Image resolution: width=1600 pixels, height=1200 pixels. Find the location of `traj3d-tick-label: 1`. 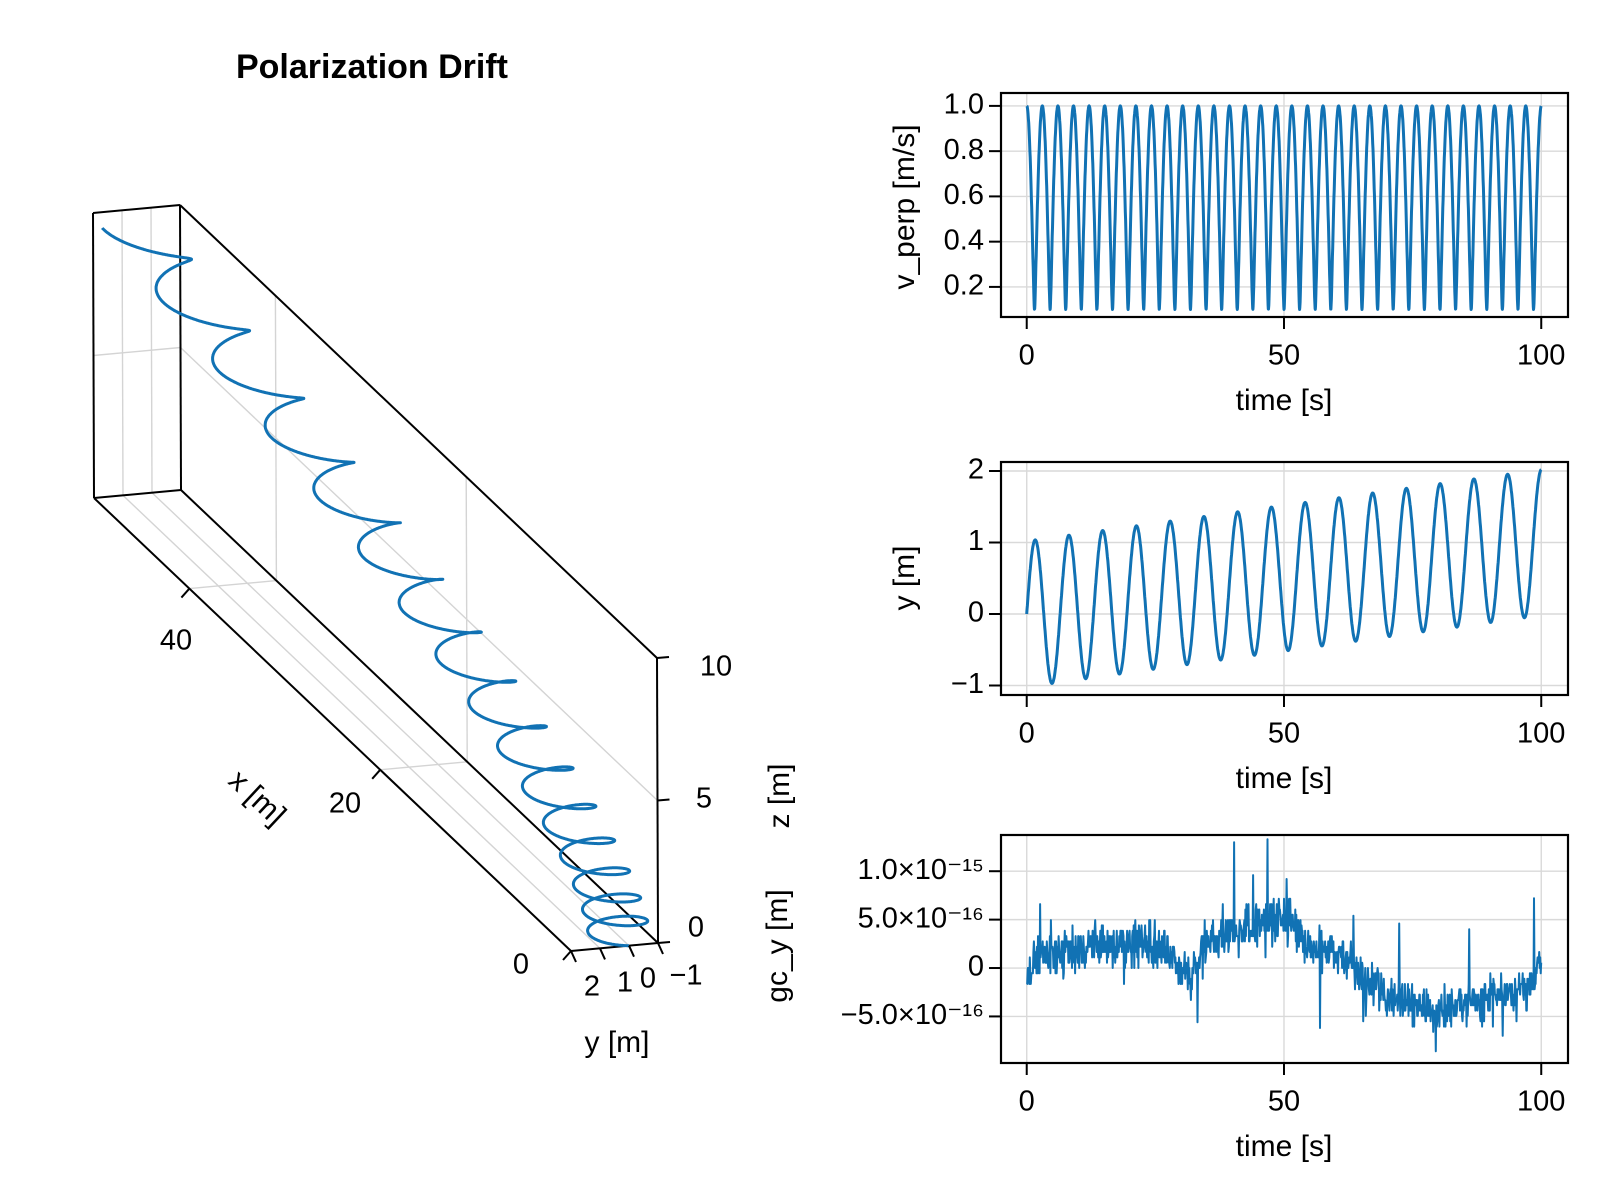

traj3d-tick-label: 1 is located at coordinates (625, 983).